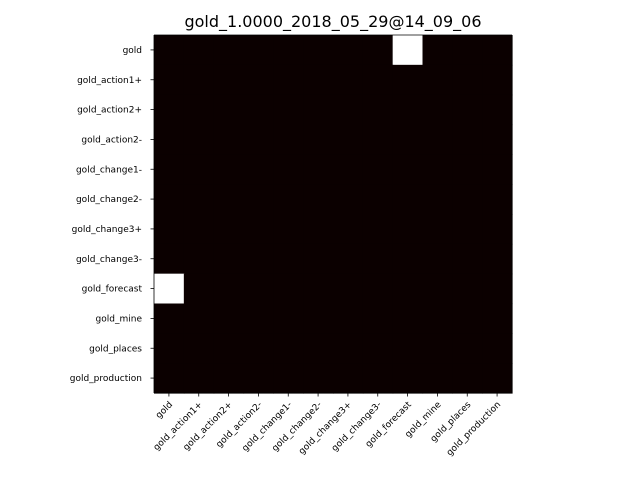 This screenshot has width=640, height=480. What do you see at coordinates (115, 349) in the screenshot?
I see `y-tick-label: gold_places` at bounding box center [115, 349].